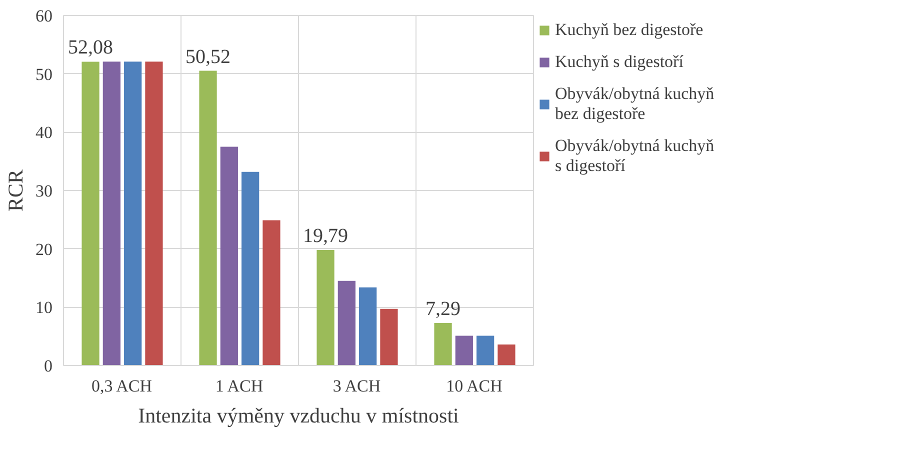 This screenshot has height=461, width=920. Describe the element at coordinates (634, 156) in the screenshot. I see `legend-label: Obyvák/obytná kuchyň s digestoří` at that location.